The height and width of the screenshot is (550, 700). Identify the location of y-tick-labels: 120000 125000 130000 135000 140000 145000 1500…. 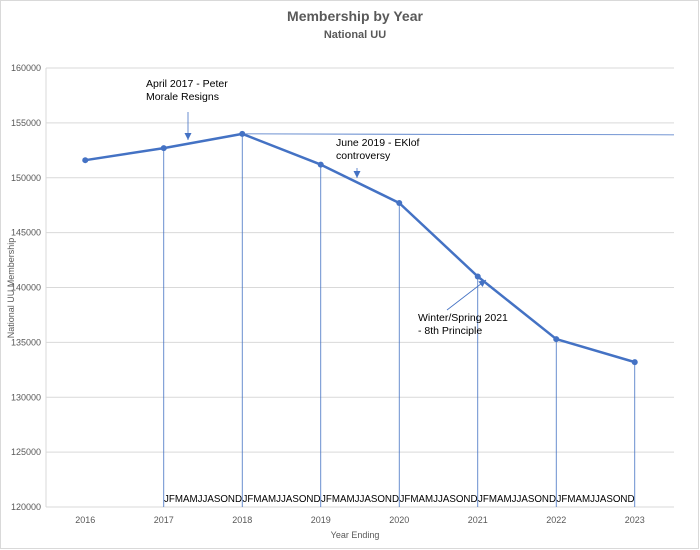
(26, 287).